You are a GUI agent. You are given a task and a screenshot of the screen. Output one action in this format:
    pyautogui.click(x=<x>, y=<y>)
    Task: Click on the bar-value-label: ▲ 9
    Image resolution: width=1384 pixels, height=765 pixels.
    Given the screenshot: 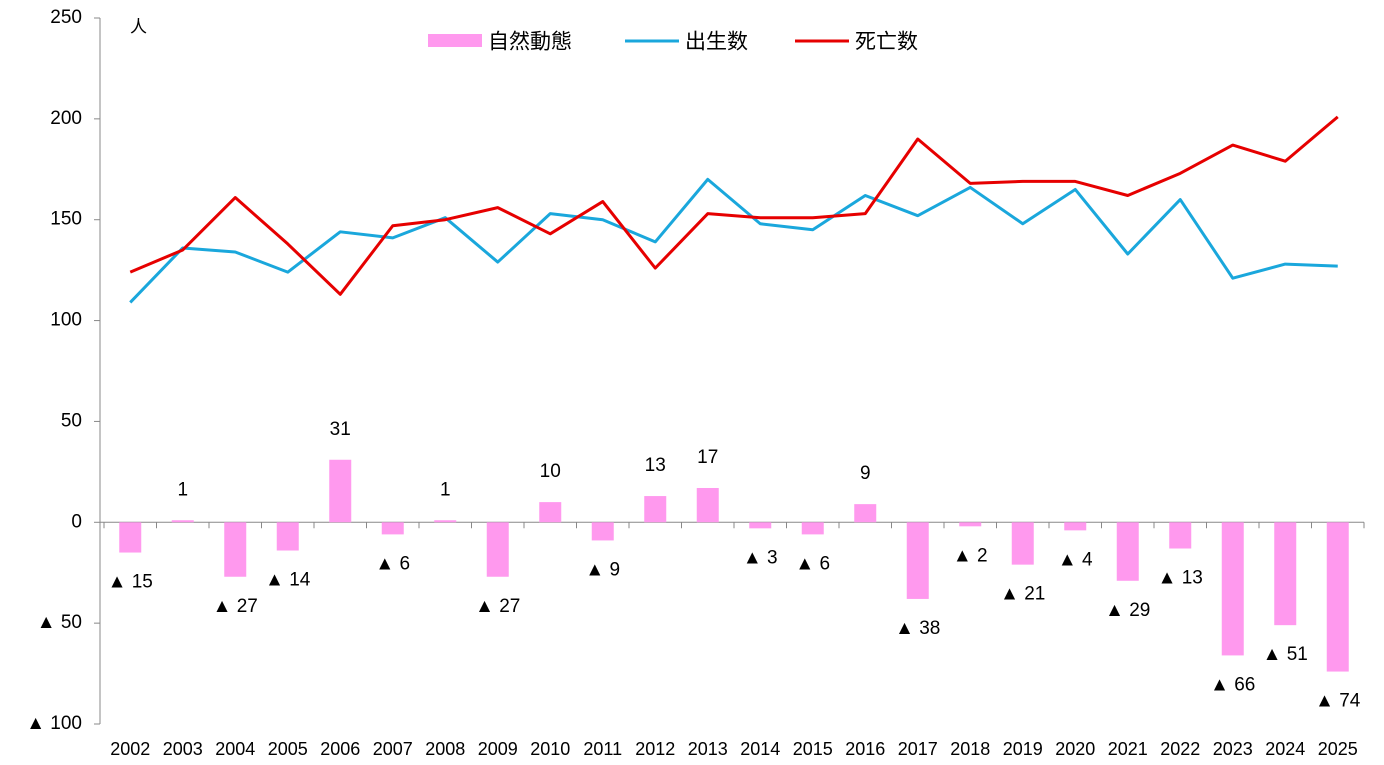 What is the action you would take?
    pyautogui.click(x=602, y=569)
    